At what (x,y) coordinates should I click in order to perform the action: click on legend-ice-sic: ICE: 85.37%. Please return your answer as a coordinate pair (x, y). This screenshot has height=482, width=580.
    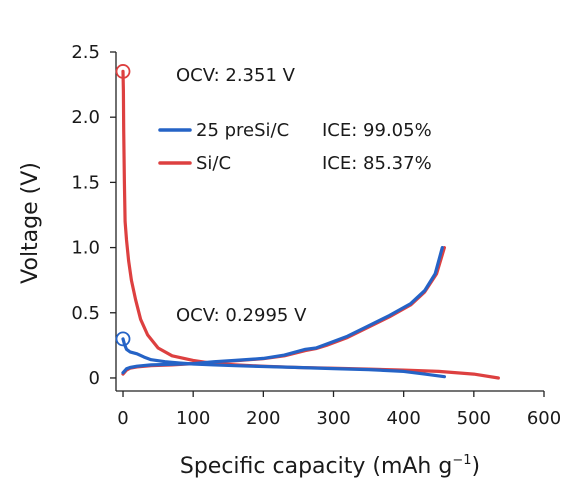
    Looking at the image, I should click on (377, 163).